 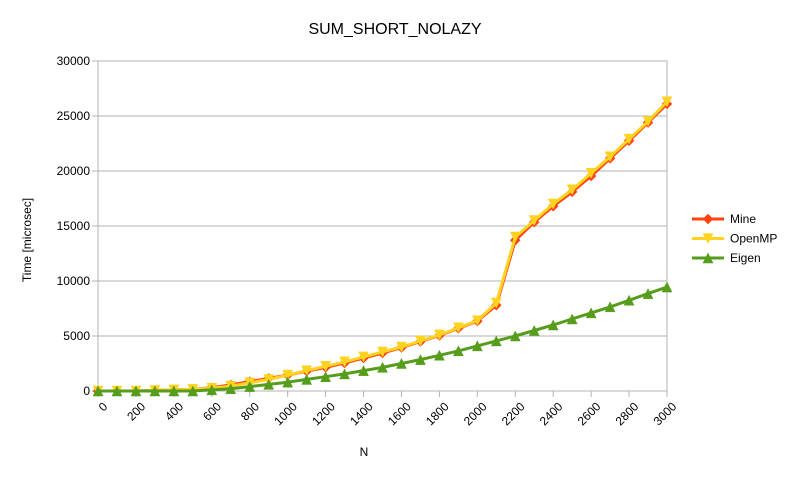 What do you see at coordinates (86, 391) in the screenshot?
I see `y-tick-label: 0` at bounding box center [86, 391].